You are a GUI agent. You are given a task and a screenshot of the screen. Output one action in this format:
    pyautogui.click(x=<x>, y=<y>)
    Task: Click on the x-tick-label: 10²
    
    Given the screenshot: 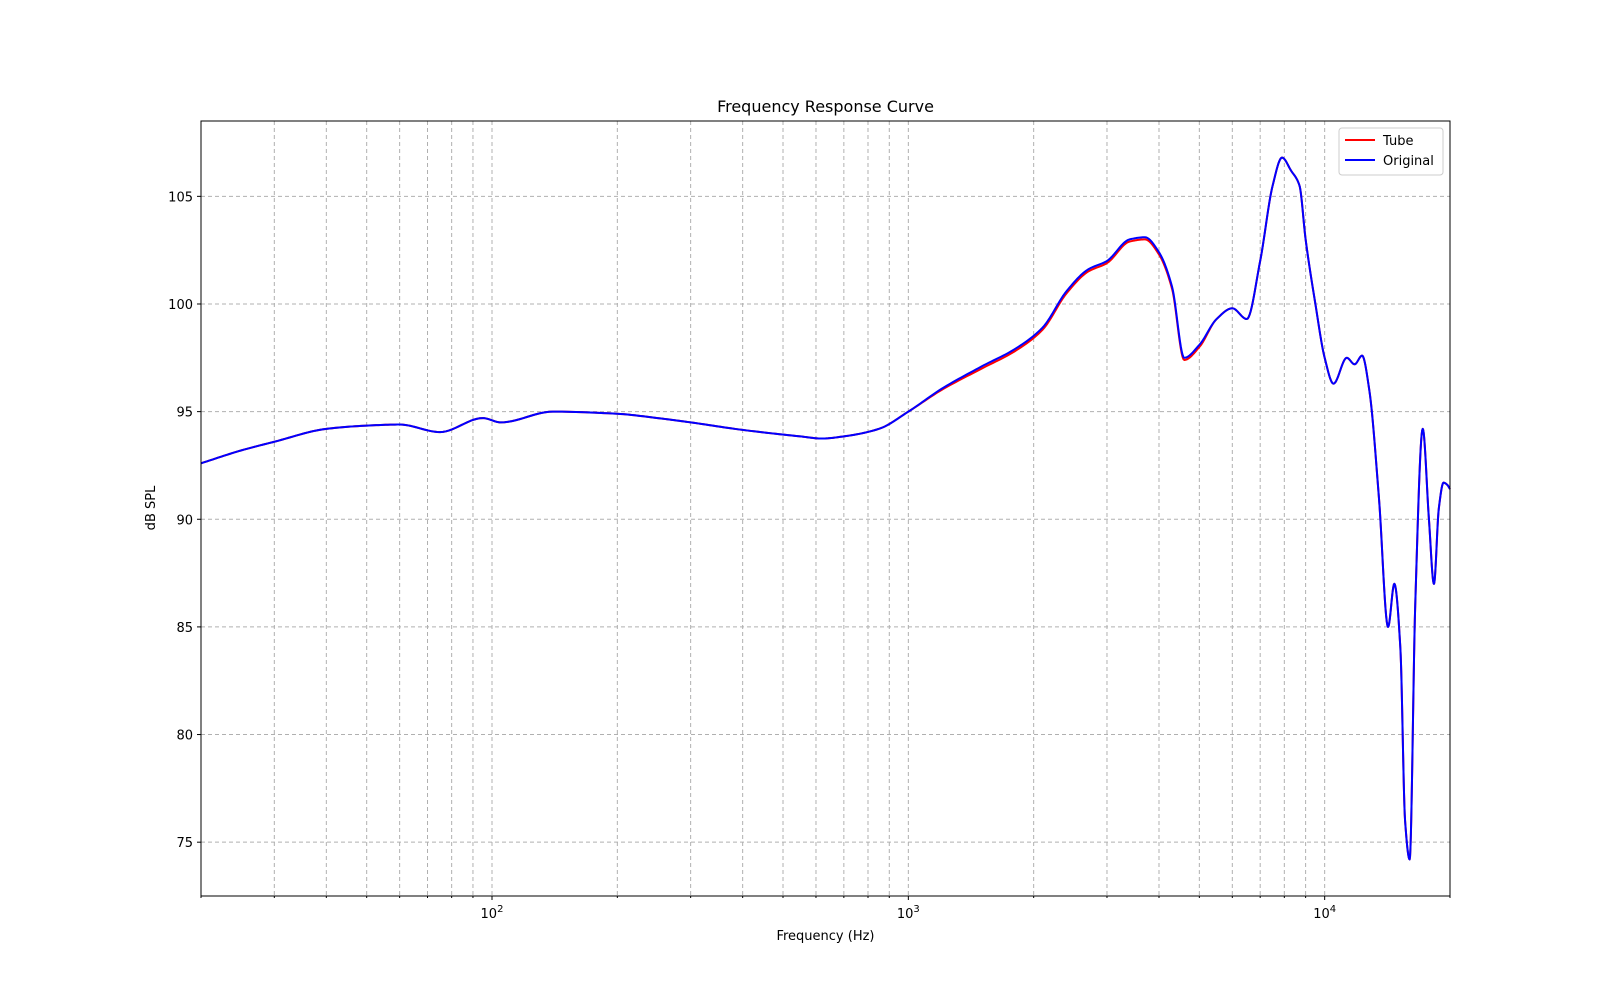 What is the action you would take?
    pyautogui.click(x=492, y=913)
    